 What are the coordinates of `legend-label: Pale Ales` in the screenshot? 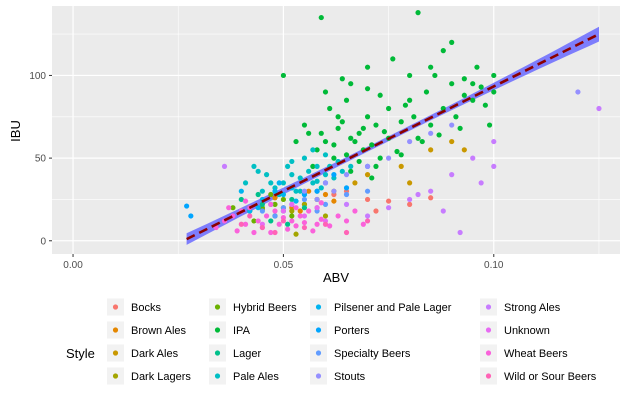 It's located at (256, 377).